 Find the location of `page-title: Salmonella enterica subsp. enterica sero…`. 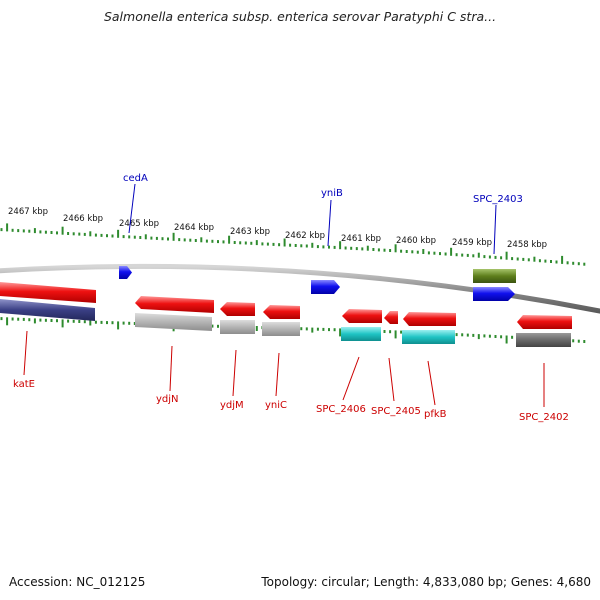

page-title: Salmonella enterica subsp. enterica sero… is located at coordinates (300, 16).